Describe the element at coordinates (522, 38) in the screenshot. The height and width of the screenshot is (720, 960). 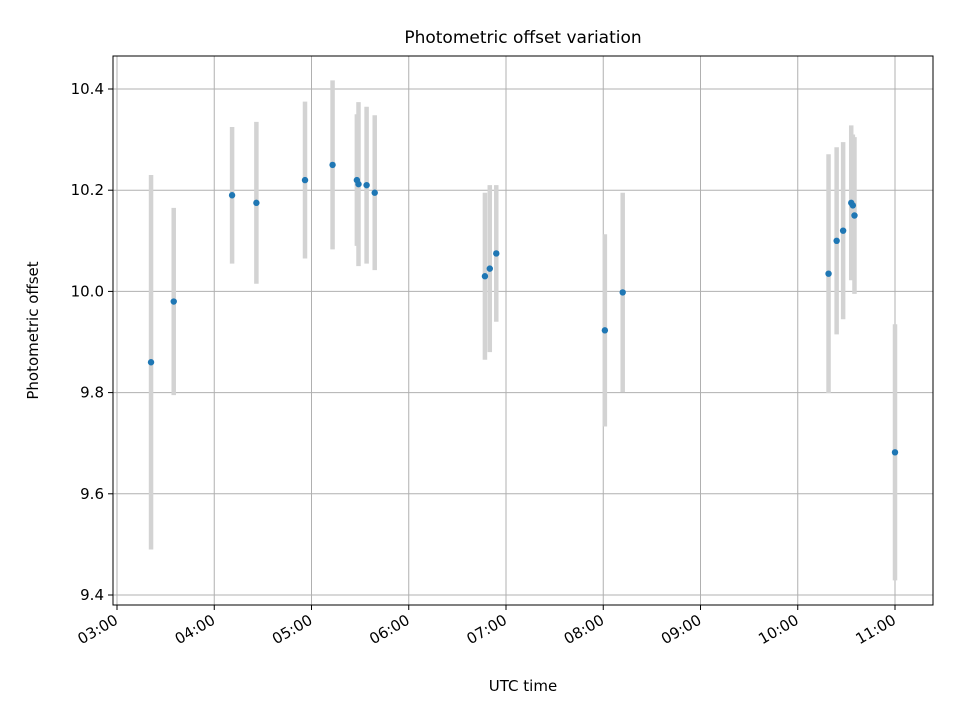
I see `chart-title: Photometric offset variation` at that location.